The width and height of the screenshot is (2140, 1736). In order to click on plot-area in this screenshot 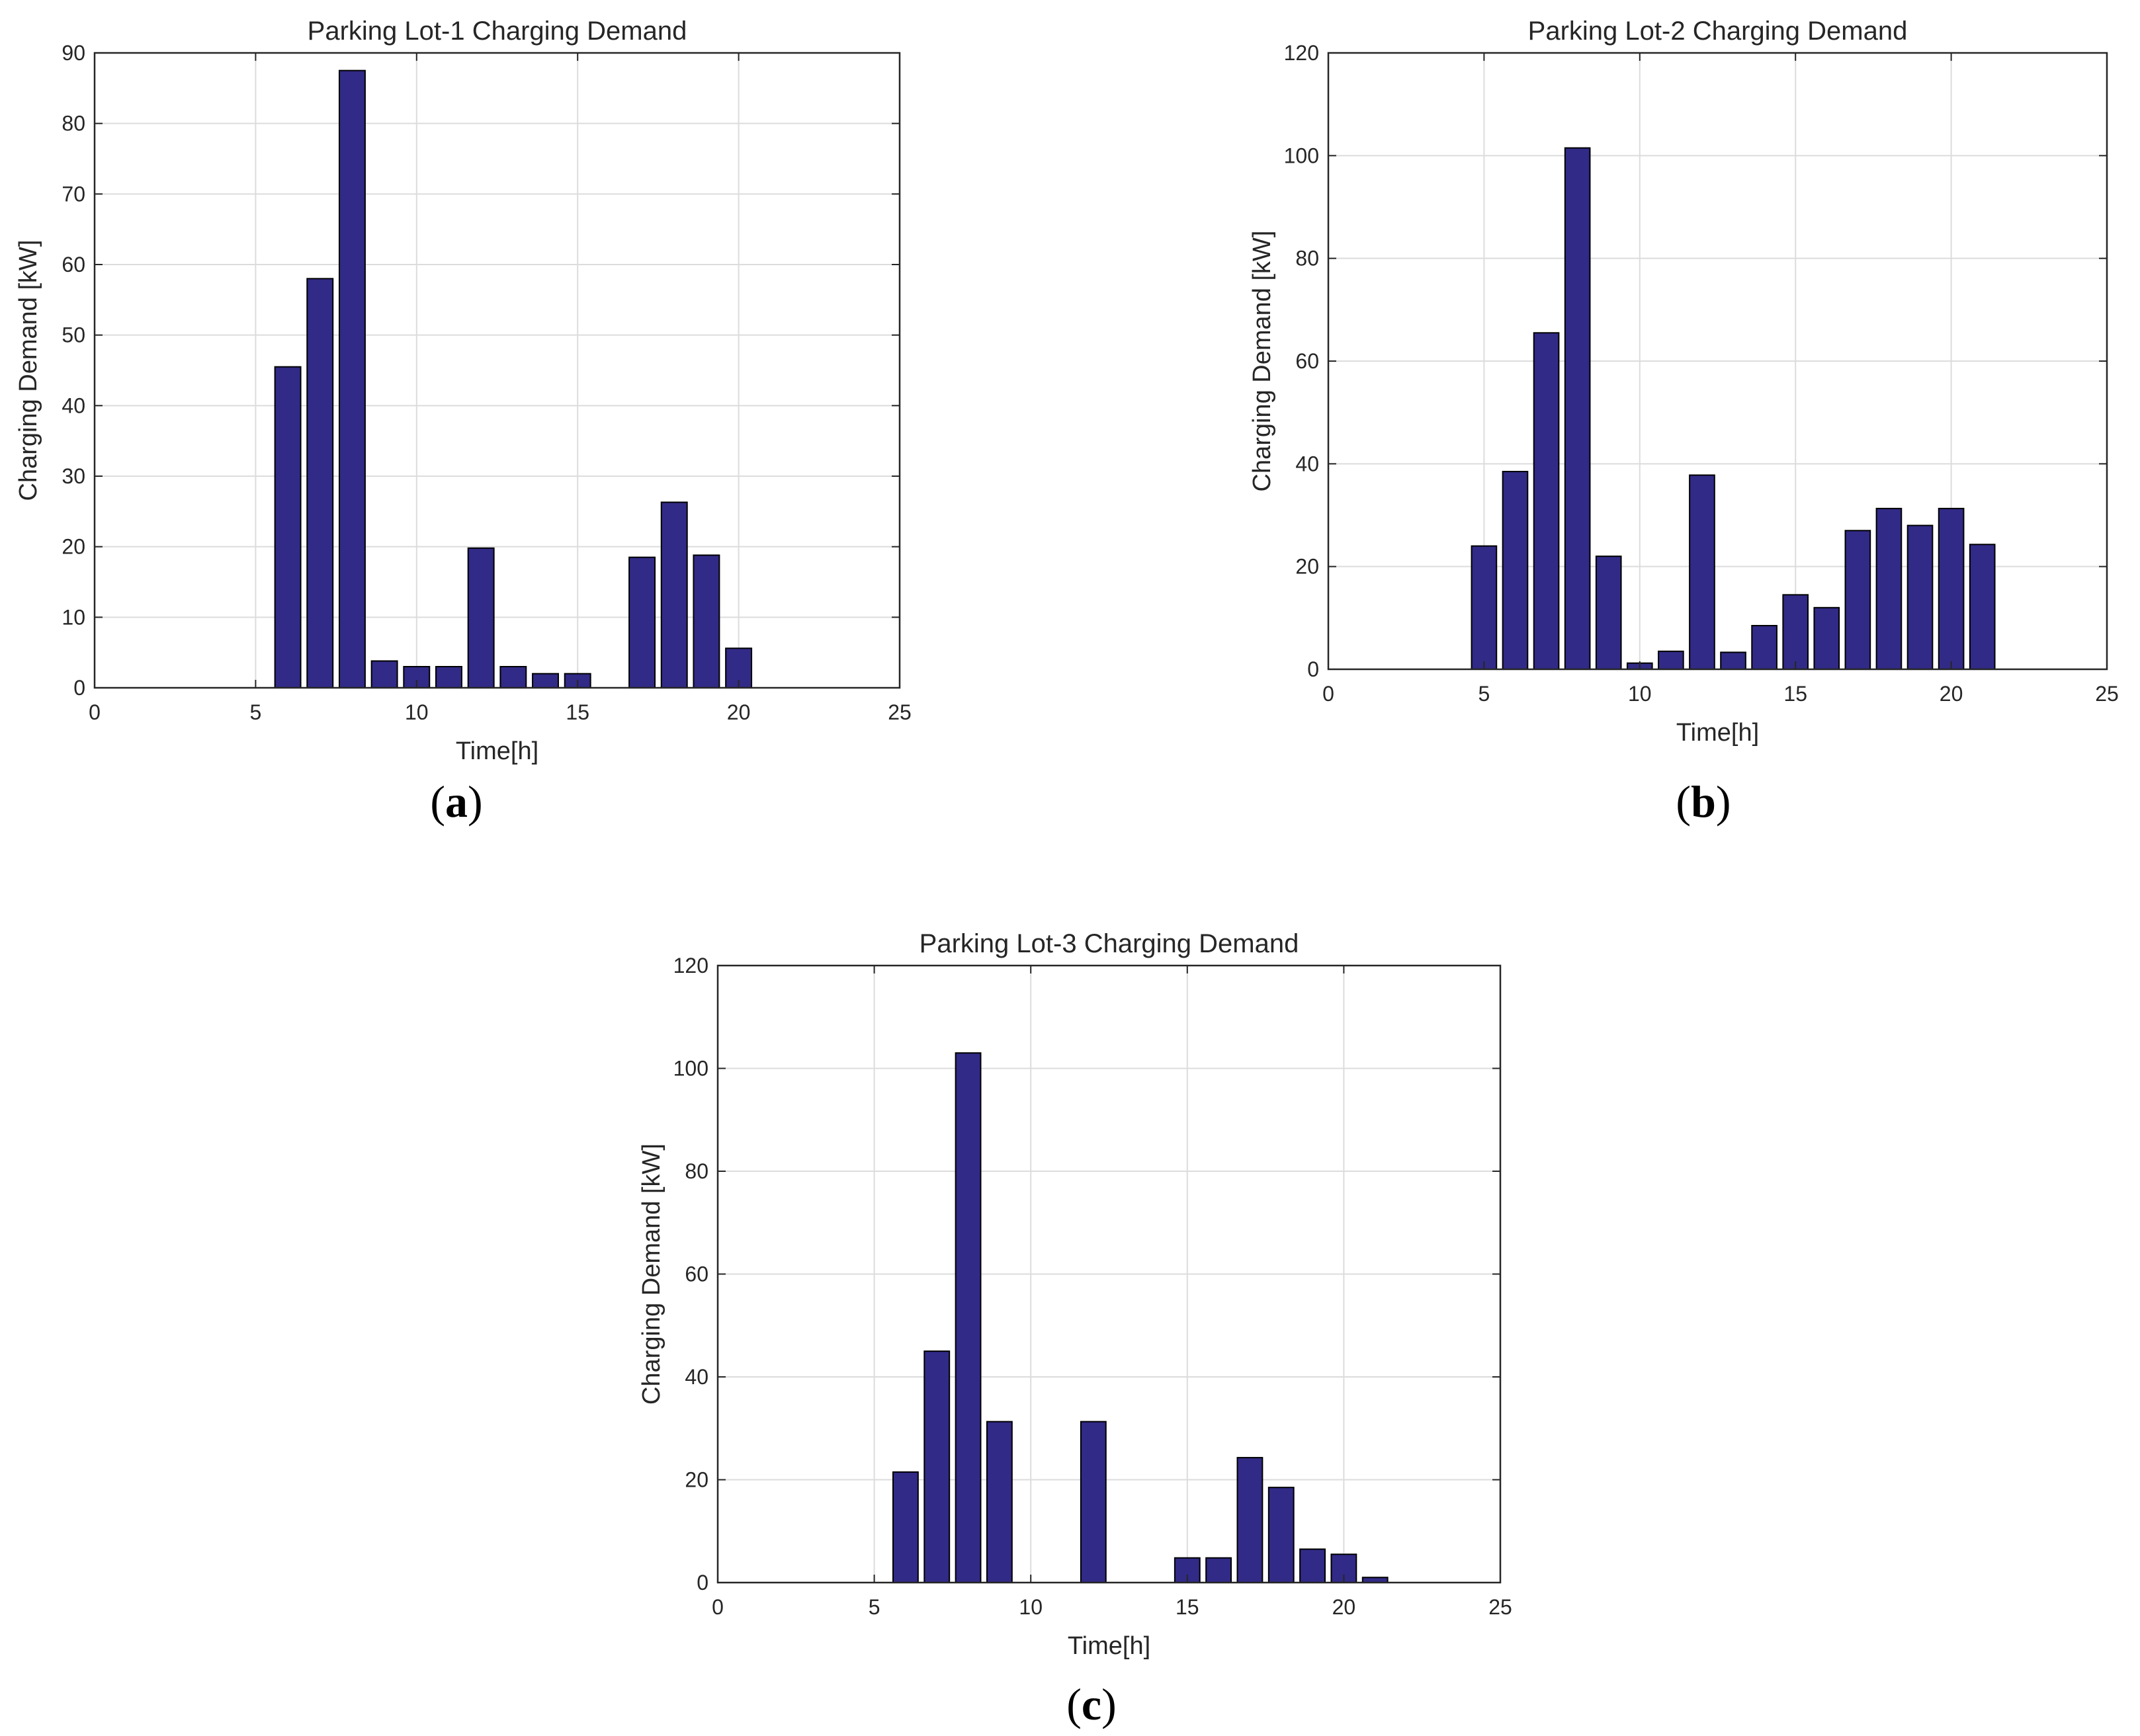, I will do `click(497, 371)`.